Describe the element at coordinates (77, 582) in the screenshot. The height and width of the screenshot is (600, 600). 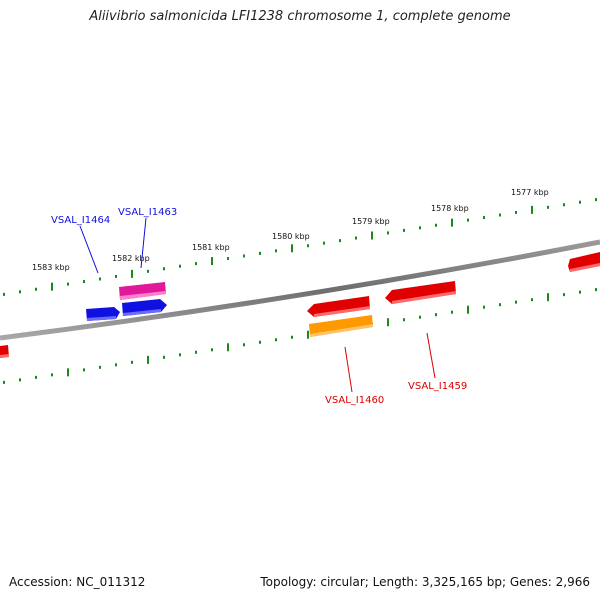
I see `accession-text: Accession: NC_011312` at that location.